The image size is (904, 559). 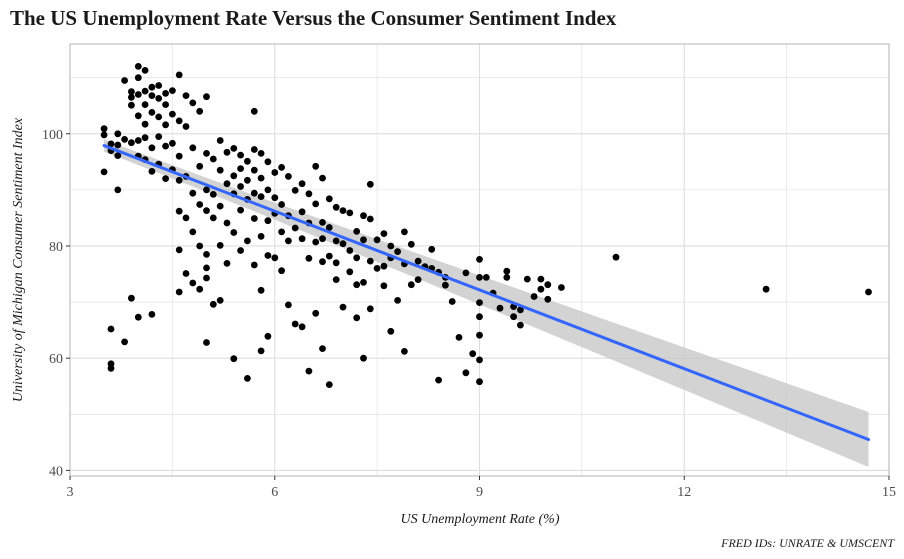 I want to click on x-tick-label: 3, so click(x=70, y=492).